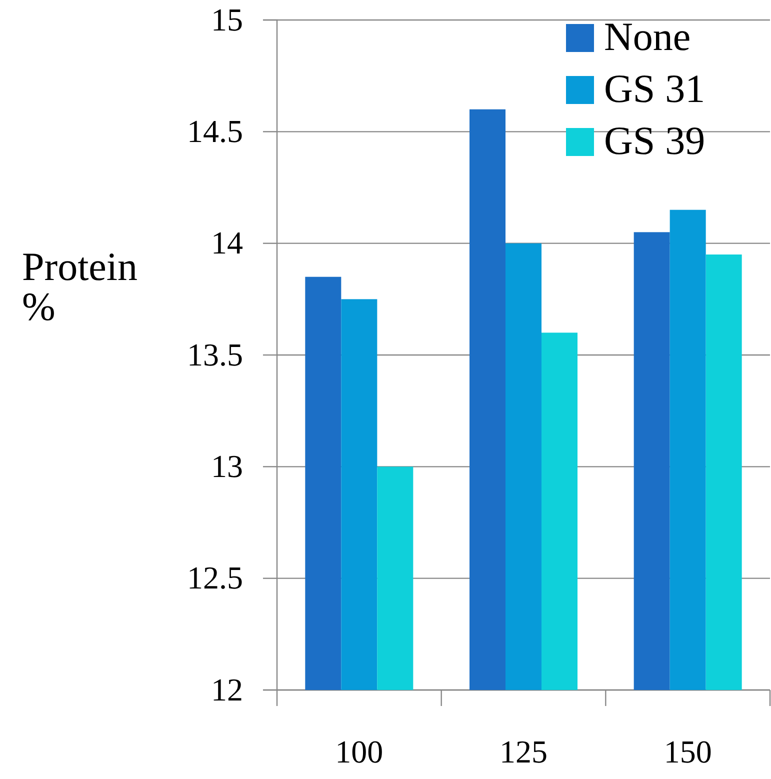 The image size is (771, 779). I want to click on y-tick-label: 14, so click(227, 242).